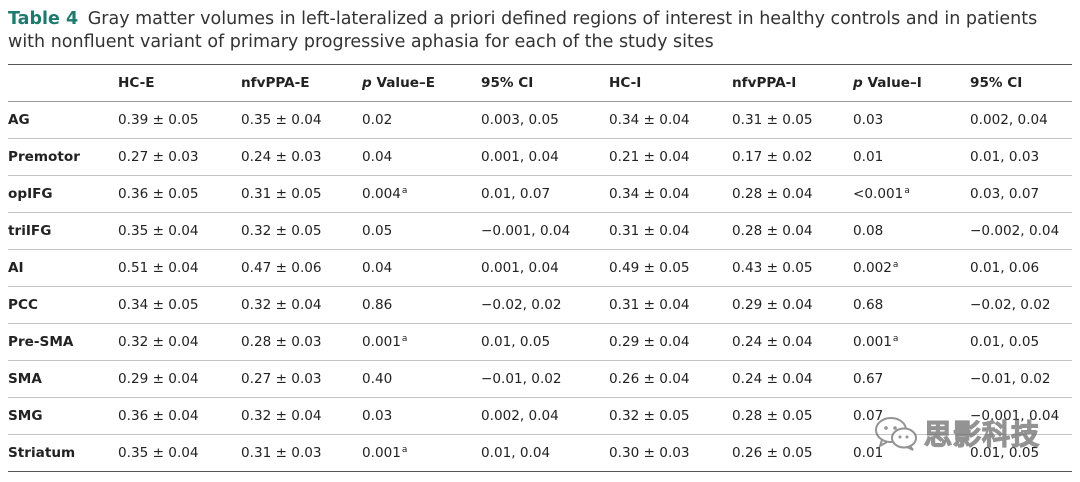 This screenshot has width=1080, height=482. What do you see at coordinates (1015, 231) in the screenshot?
I see `cell-value: −0.002, 0.04` at bounding box center [1015, 231].